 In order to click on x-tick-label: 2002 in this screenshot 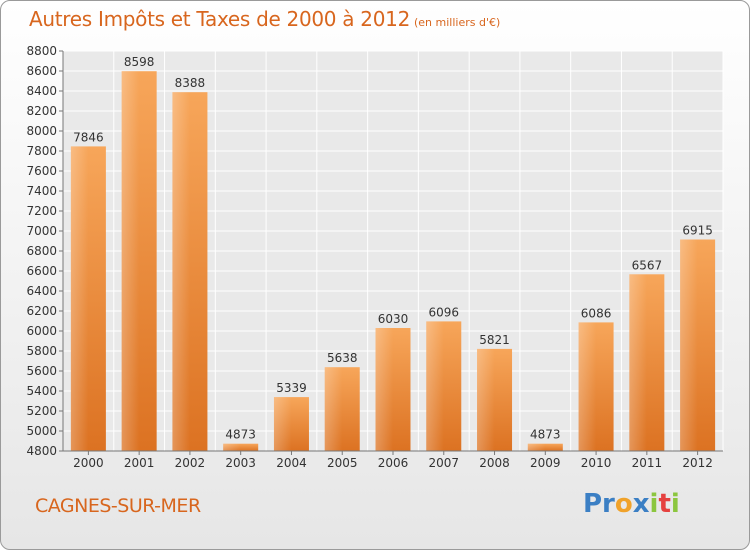, I will do `click(190, 463)`.